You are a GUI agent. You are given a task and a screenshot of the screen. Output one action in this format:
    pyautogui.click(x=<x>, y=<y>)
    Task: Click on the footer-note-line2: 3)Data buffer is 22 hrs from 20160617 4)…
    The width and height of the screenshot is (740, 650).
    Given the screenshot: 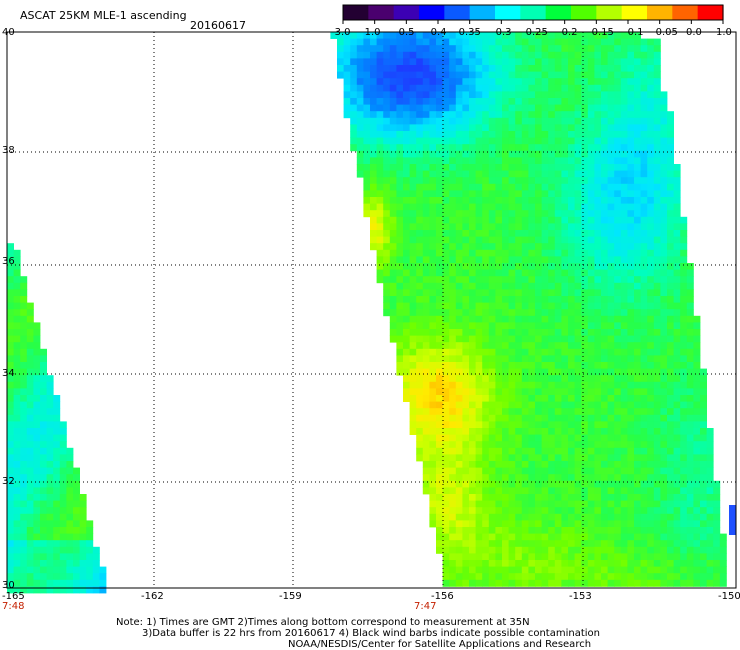 What is the action you would take?
    pyautogui.click(x=371, y=633)
    